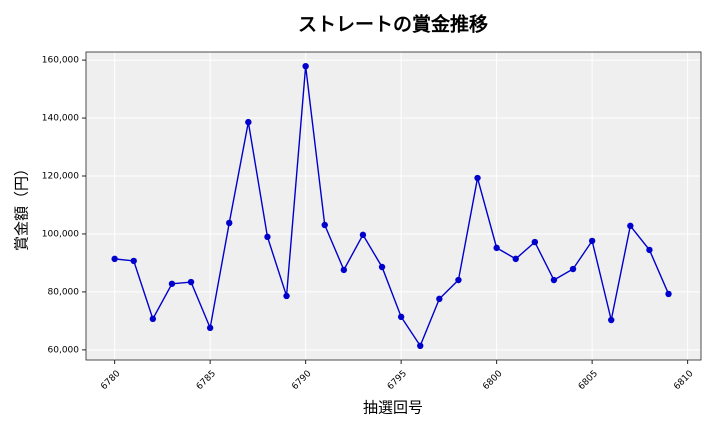 The height and width of the screenshot is (432, 720). What do you see at coordinates (393, 408) in the screenshot?
I see `x-axis-label: 抽選回号` at bounding box center [393, 408].